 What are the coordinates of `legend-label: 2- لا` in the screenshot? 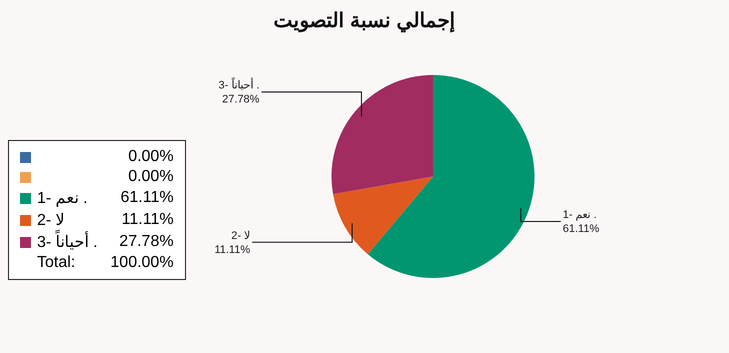 It's located at (51, 220).